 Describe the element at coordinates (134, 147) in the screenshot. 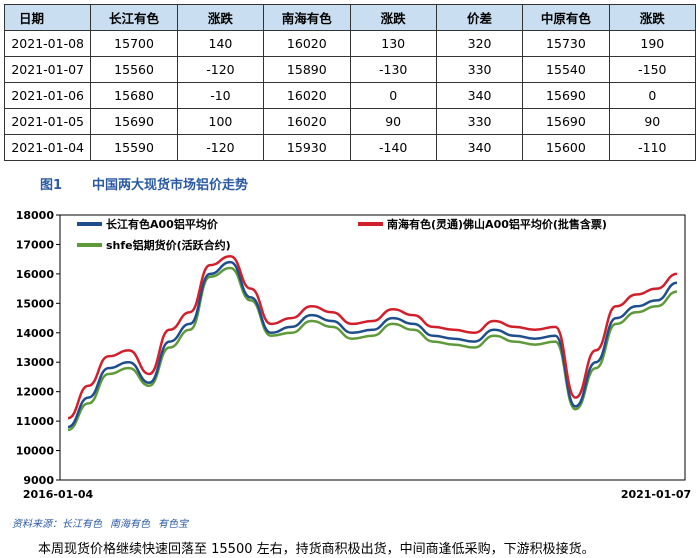

I see `cell-changjiang: 15590` at that location.